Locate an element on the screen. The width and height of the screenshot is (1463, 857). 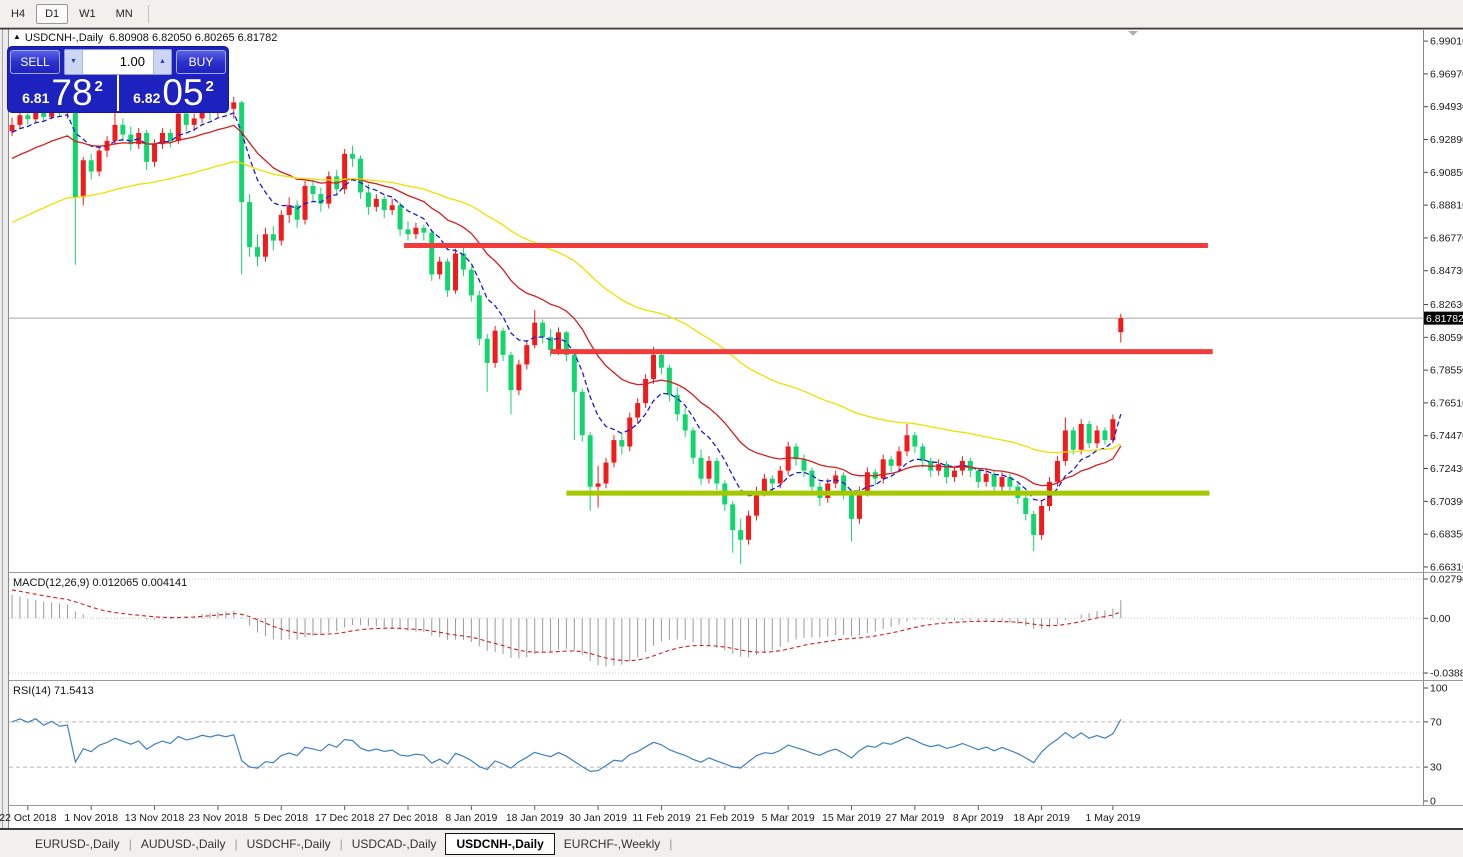
volume-increase-icon: ▲ is located at coordinates (162, 61).